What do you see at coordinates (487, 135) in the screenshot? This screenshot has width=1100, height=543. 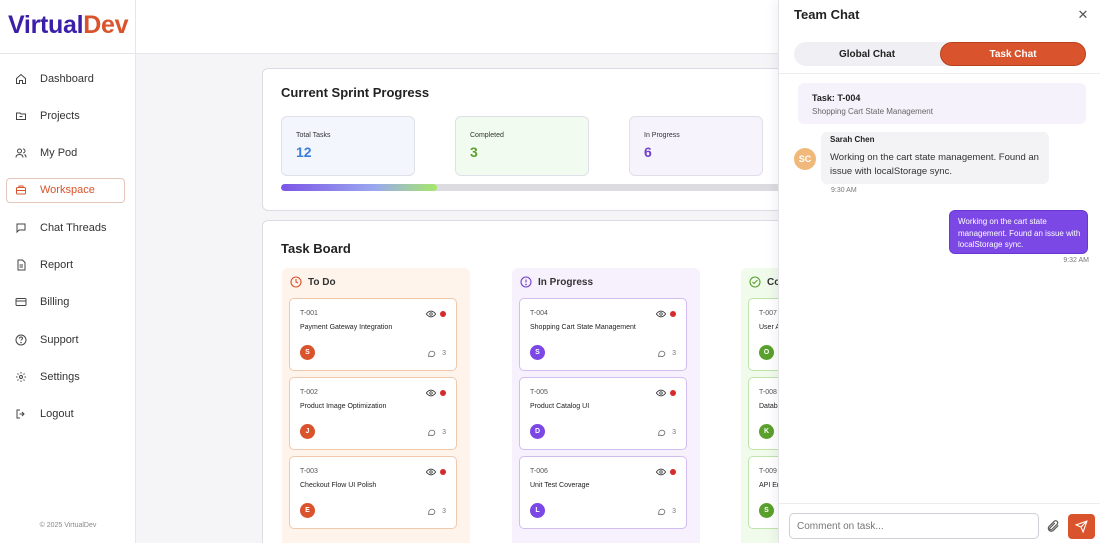 I see `stat-label: Completed` at bounding box center [487, 135].